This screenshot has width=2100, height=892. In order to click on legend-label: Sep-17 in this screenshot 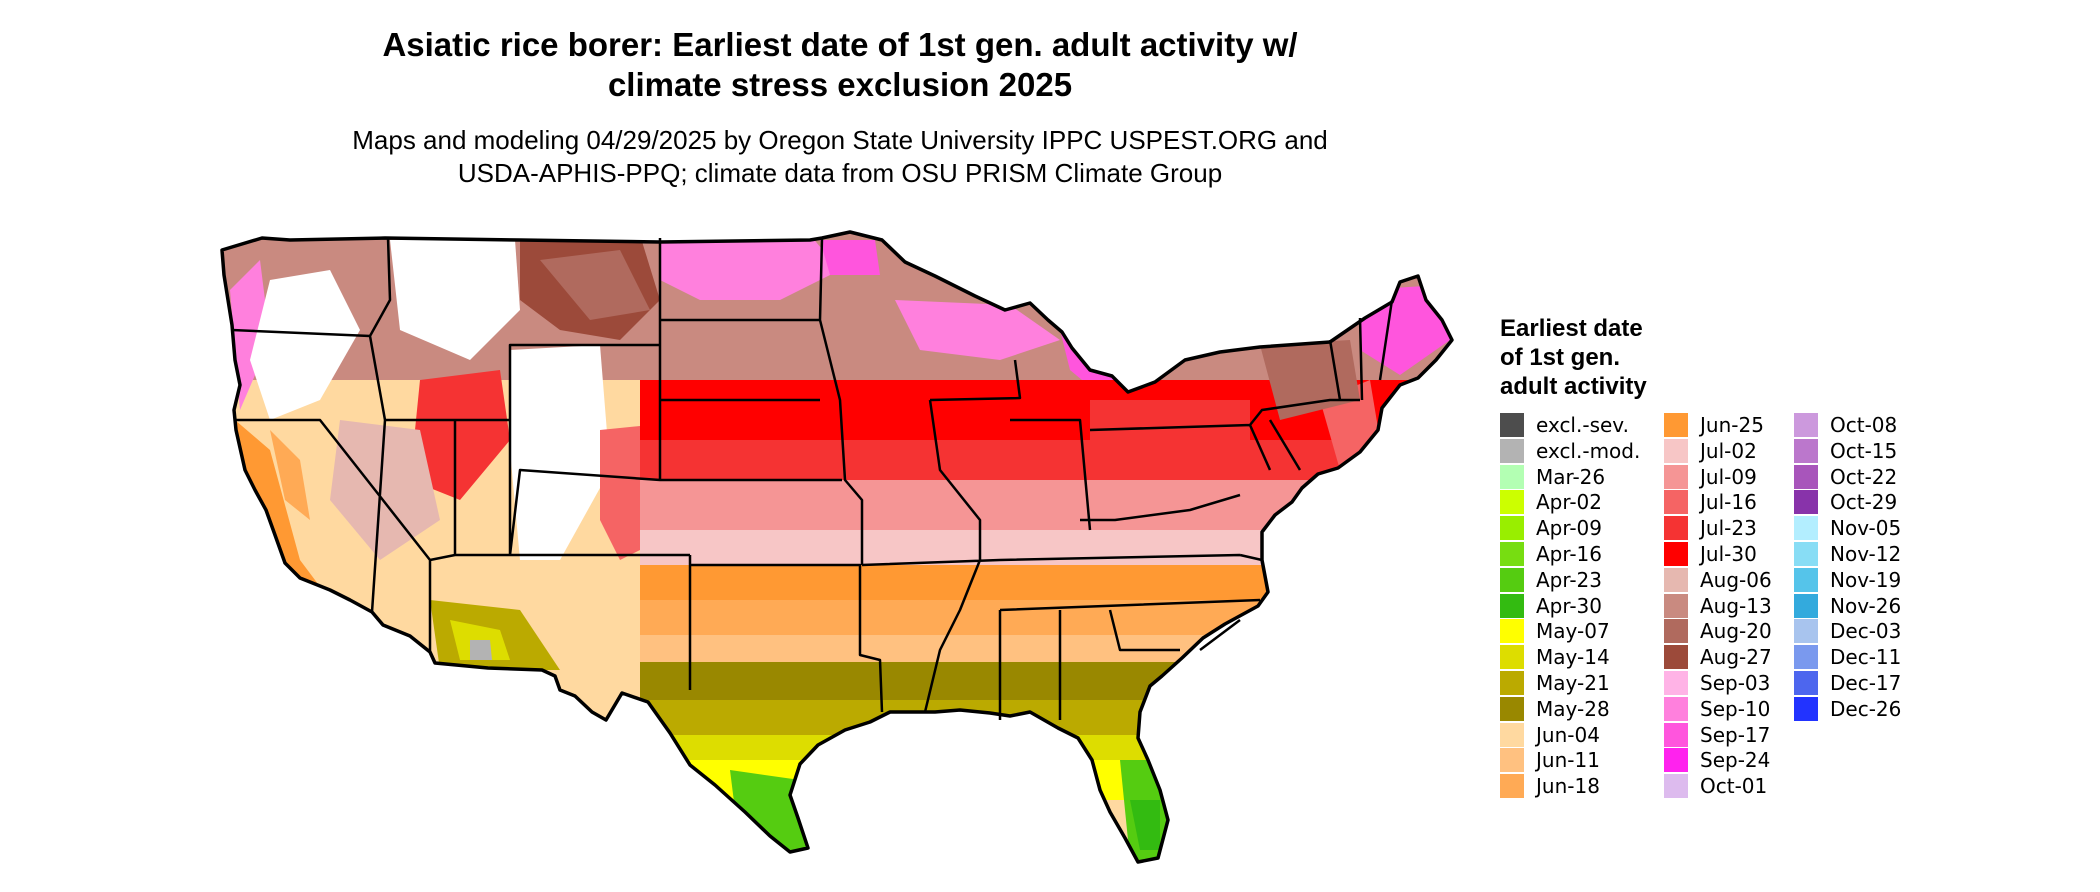, I will do `click(1735, 734)`.